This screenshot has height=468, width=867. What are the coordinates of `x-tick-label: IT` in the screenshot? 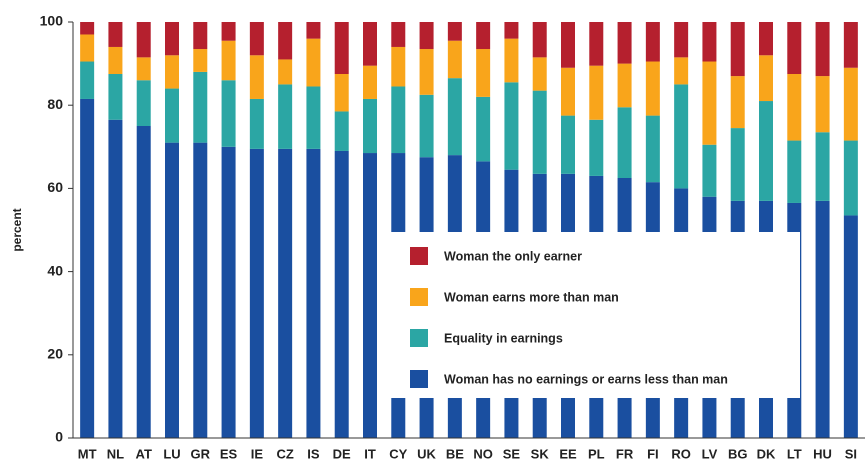 It's located at (370, 453).